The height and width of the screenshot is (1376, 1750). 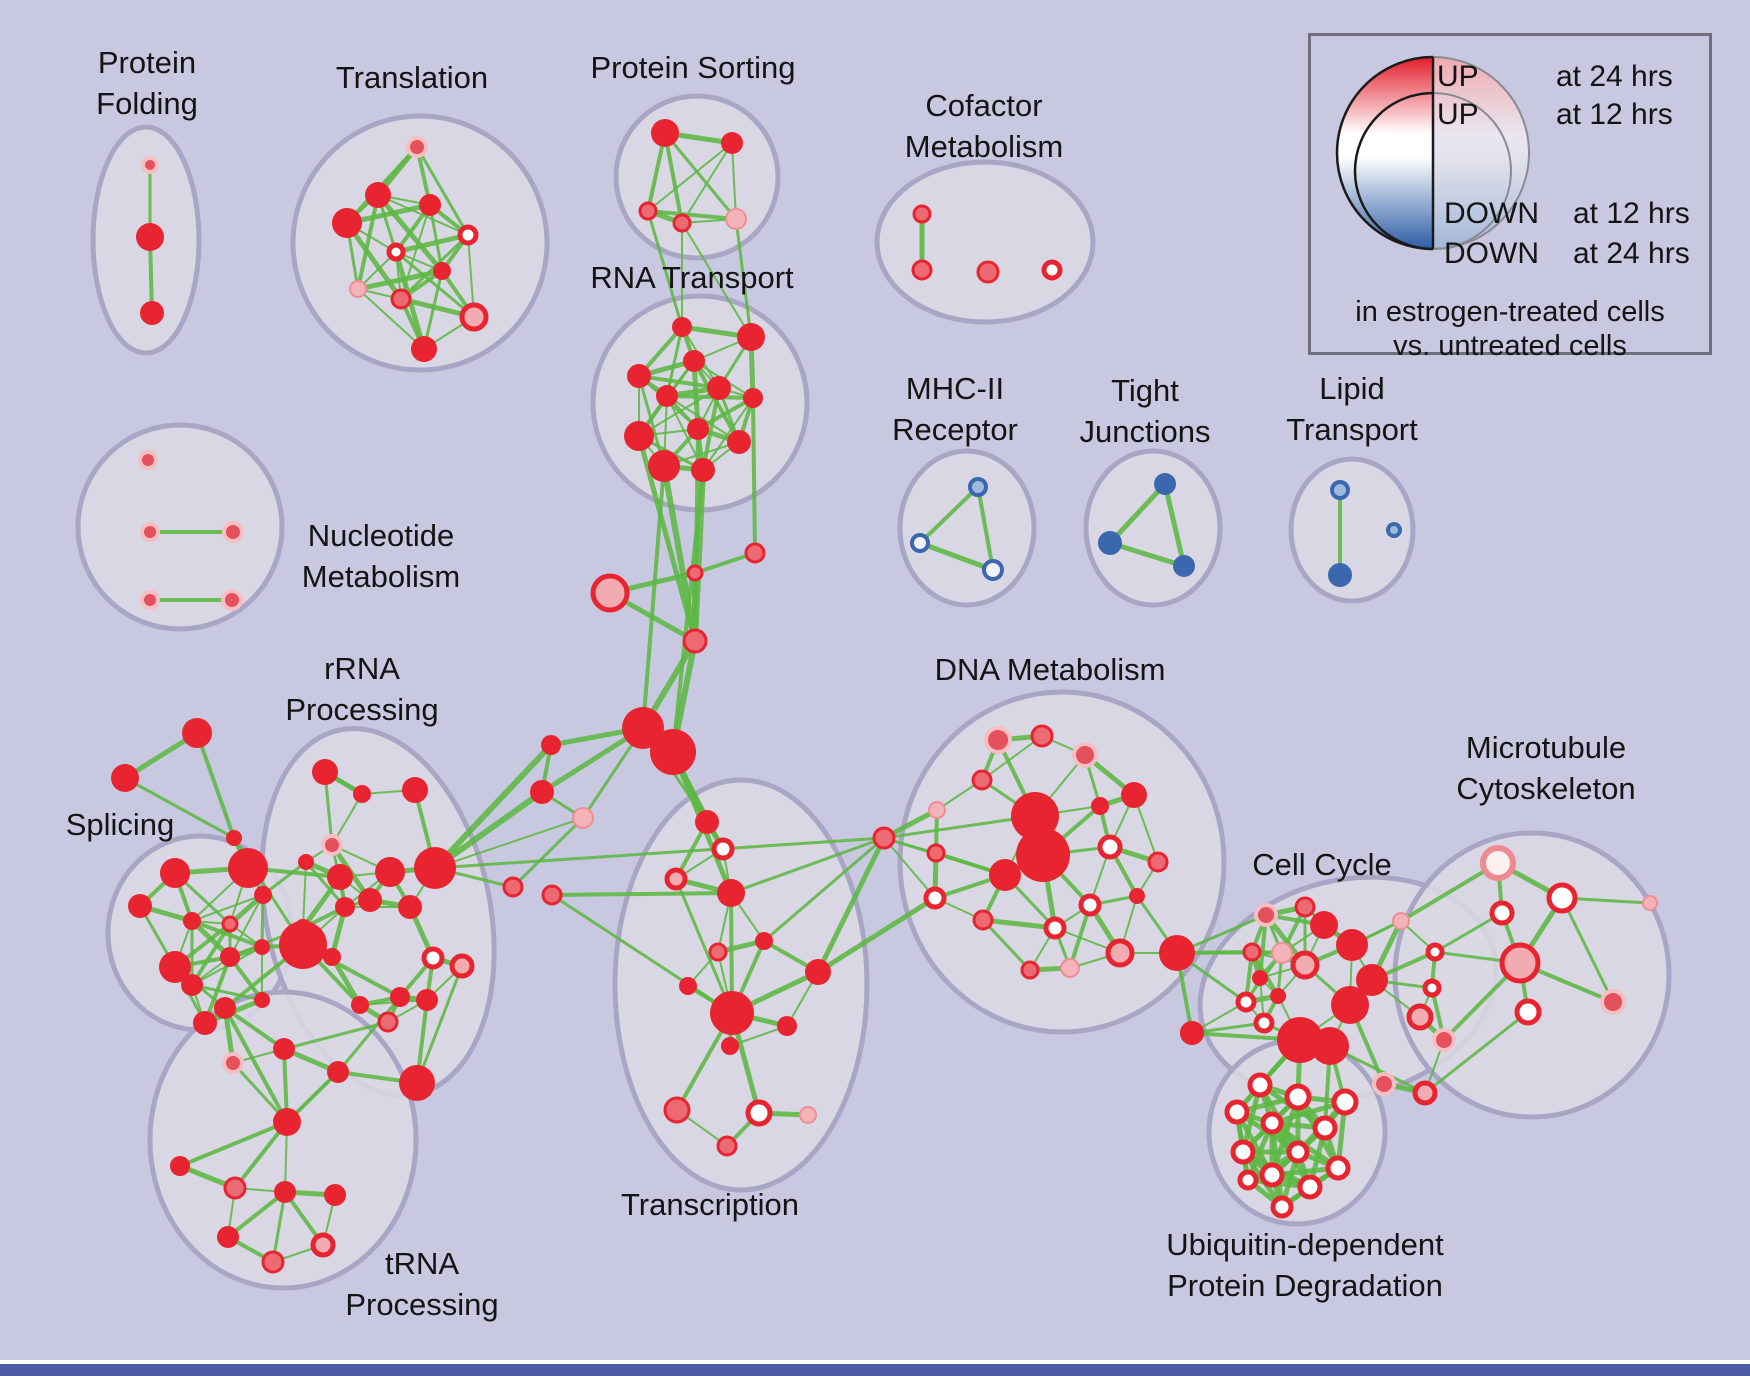 I want to click on gene-node-sorting-pink, so click(x=648, y=211).